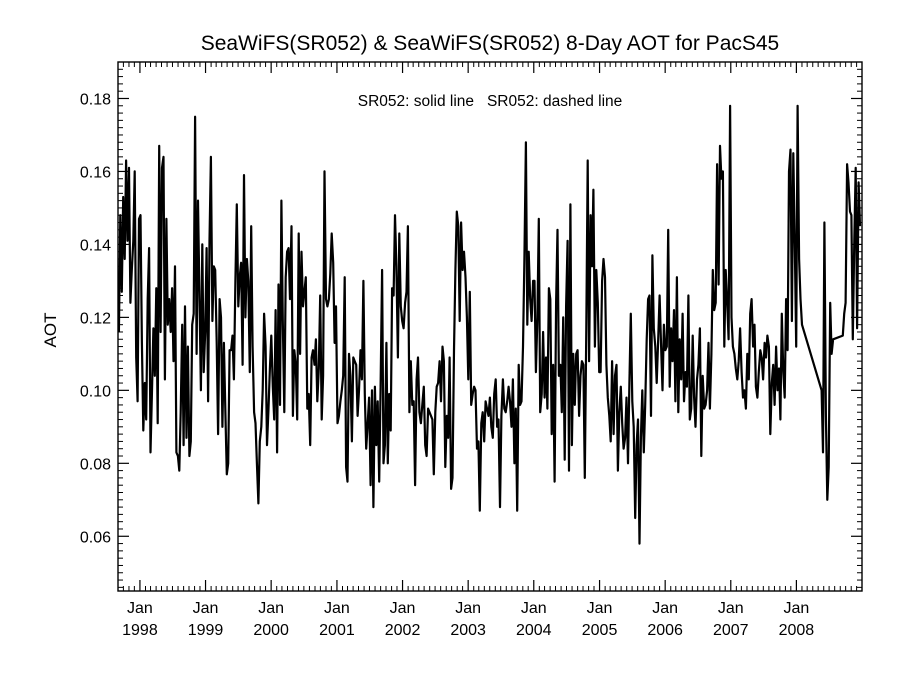 Image resolution: width=900 pixels, height=675 pixels. I want to click on series-style-annotation: SR052: solid line SR052: dashed line, so click(490, 101).